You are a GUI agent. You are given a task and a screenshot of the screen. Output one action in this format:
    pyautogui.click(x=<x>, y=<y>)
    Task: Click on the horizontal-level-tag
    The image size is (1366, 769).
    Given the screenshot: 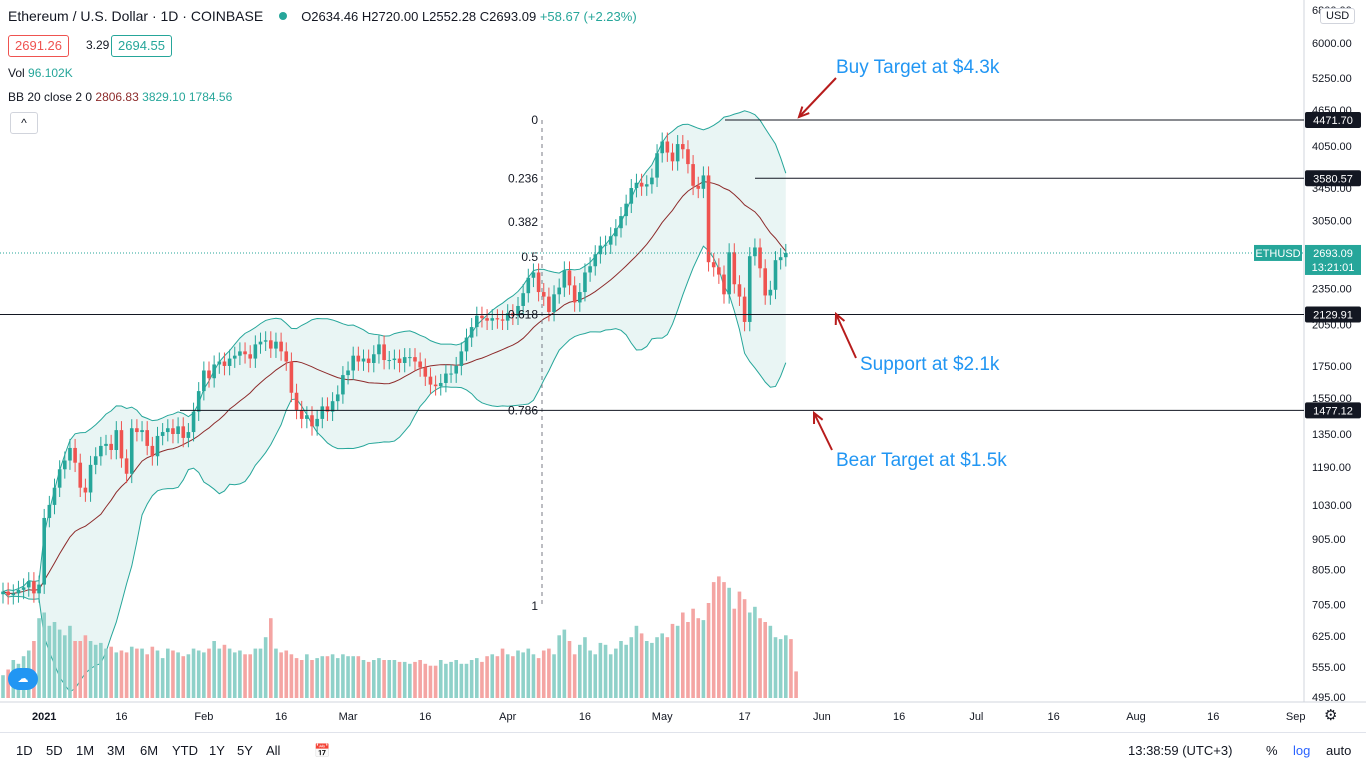 What is the action you would take?
    pyautogui.click(x=1333, y=120)
    